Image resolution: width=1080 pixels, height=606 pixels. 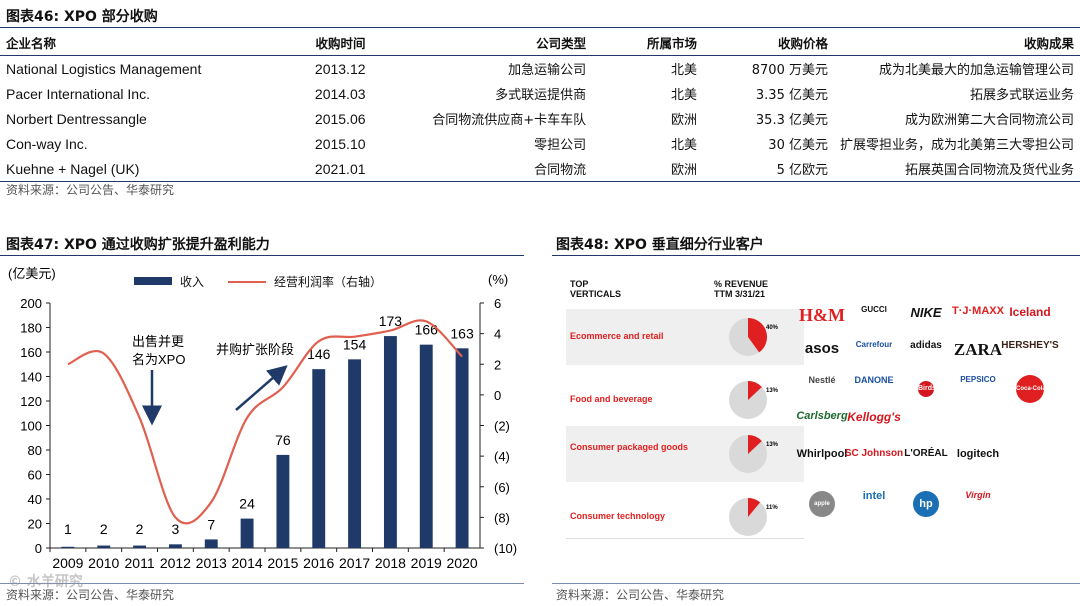 I want to click on table-cell: 加急运输公司, so click(x=547, y=70).